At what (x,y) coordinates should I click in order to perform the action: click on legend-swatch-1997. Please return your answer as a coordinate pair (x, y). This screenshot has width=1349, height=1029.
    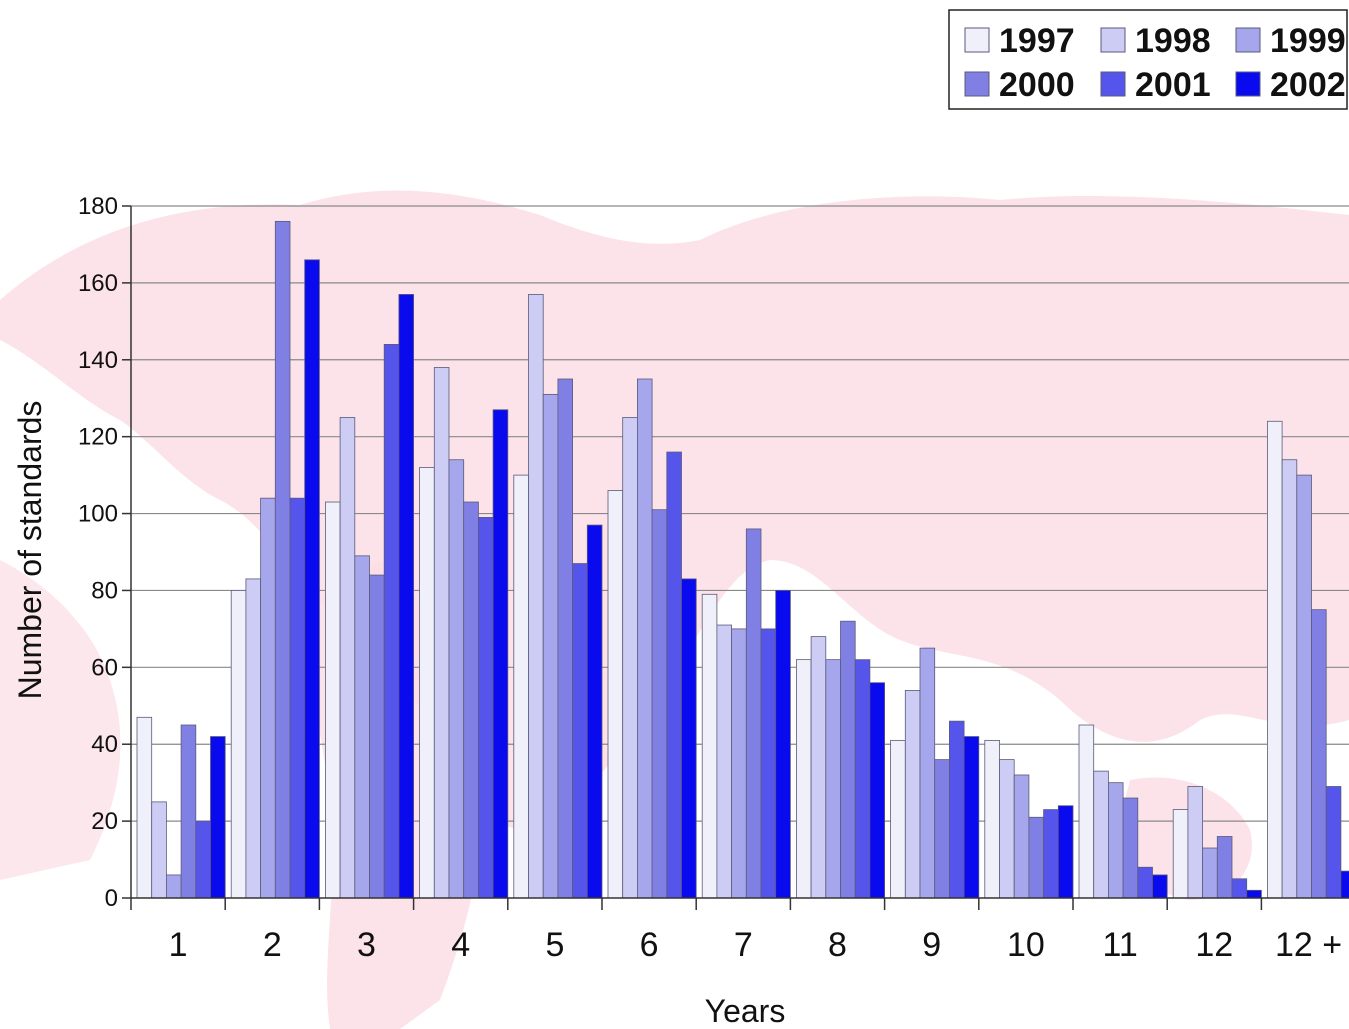
    Looking at the image, I should click on (977, 40).